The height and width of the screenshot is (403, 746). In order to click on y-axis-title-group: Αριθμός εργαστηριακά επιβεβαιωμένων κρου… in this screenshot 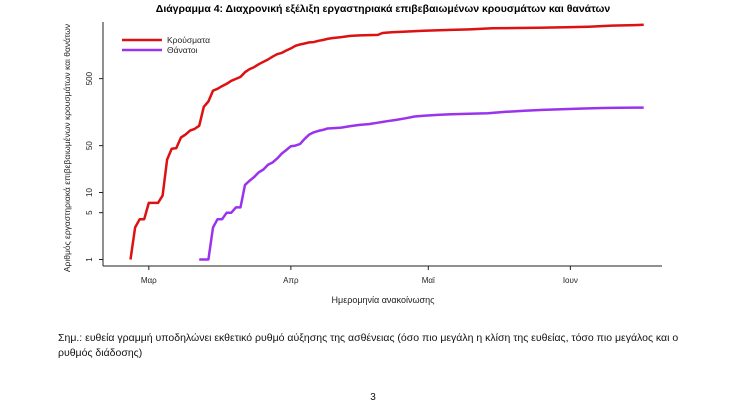, I will do `click(67, 148)`.